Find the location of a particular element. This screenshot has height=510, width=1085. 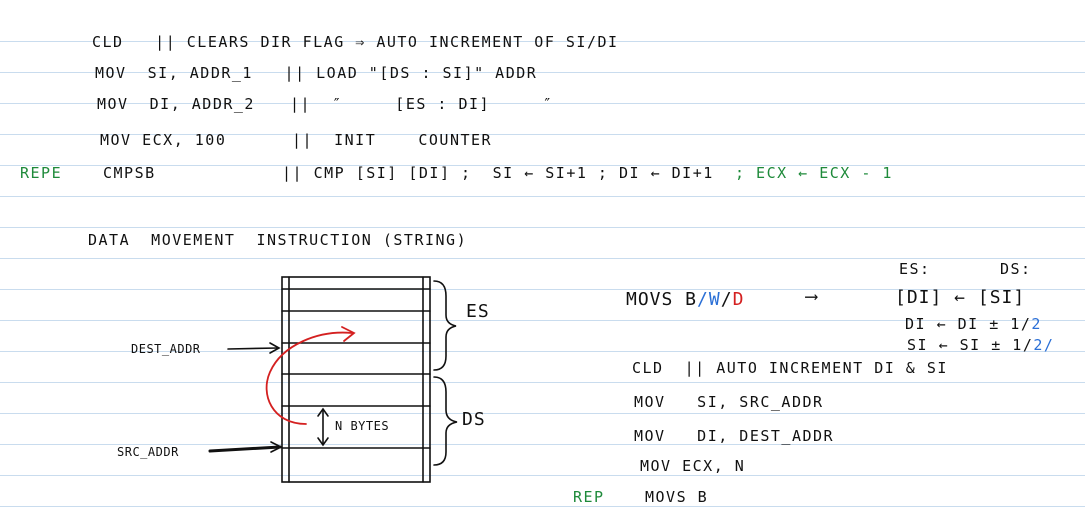

eq-di-update: DI ← DI ± 1/2 is located at coordinates (973, 324).